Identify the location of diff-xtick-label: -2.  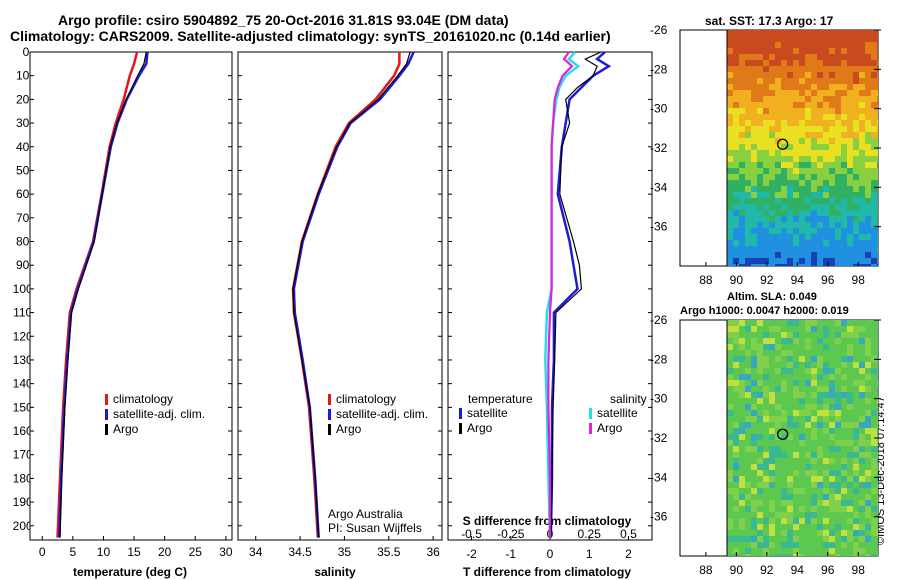
(471, 554).